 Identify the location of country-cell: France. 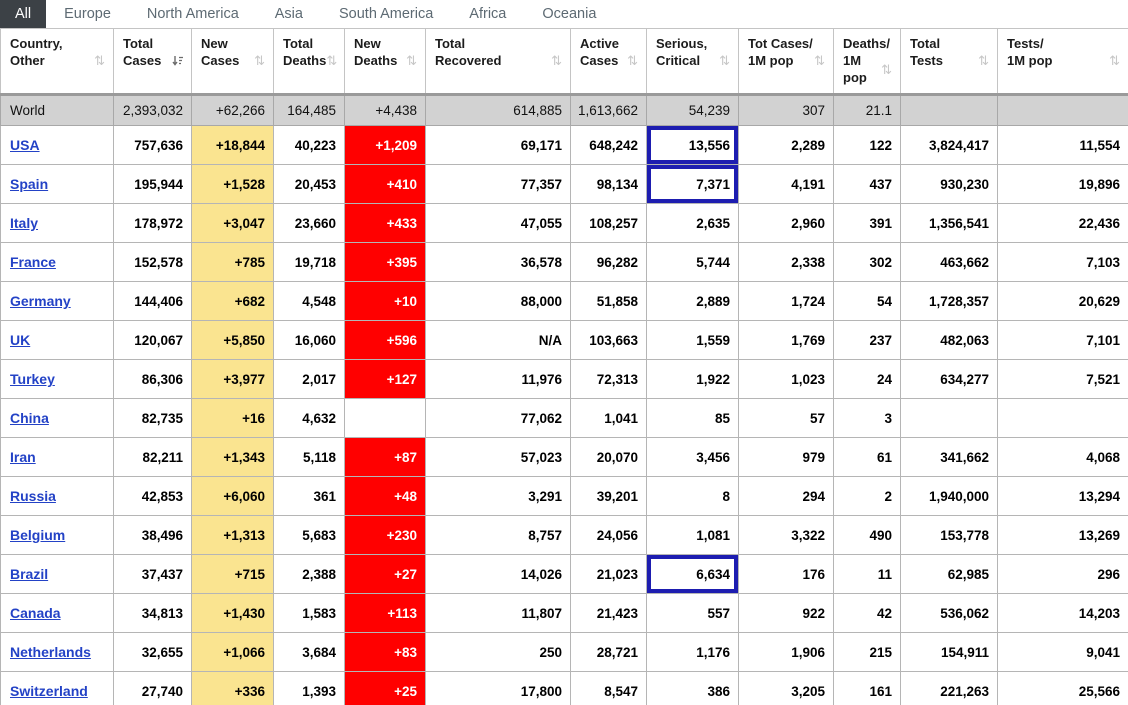
(57, 262).